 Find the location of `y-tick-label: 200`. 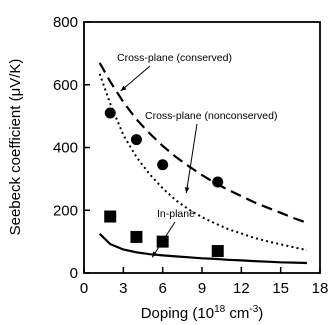

y-tick-label: 200 is located at coordinates (65, 210).